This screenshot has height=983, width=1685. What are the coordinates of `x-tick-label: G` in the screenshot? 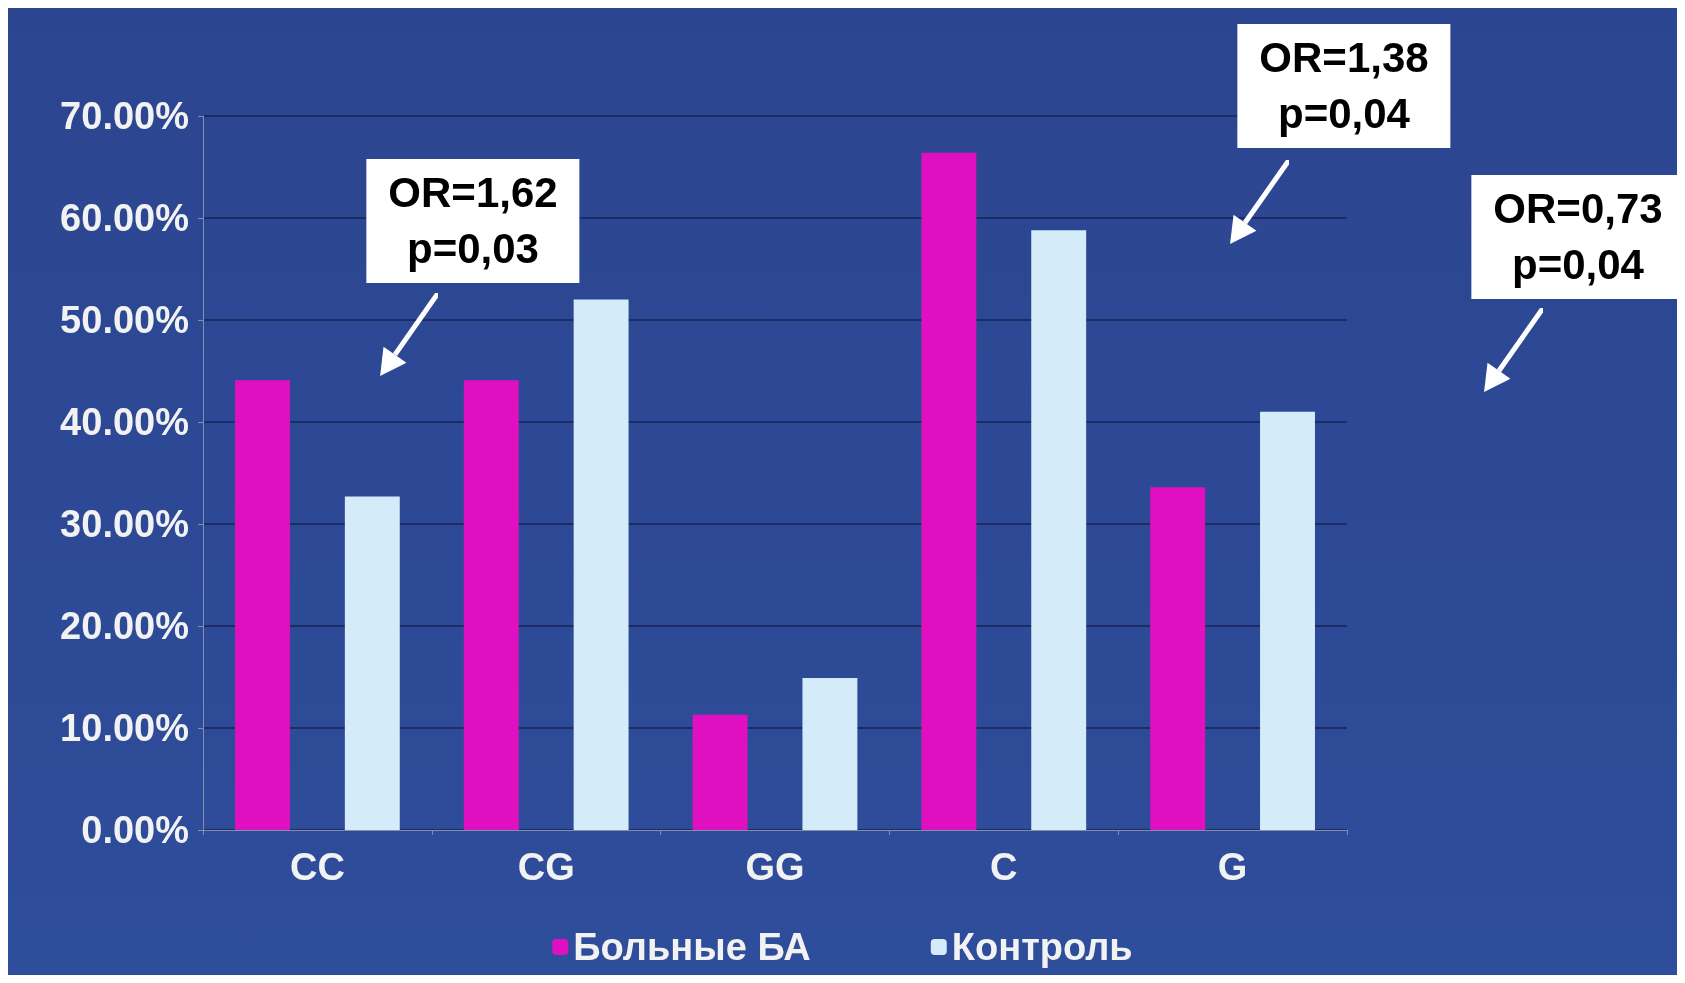 It's located at (1232, 867).